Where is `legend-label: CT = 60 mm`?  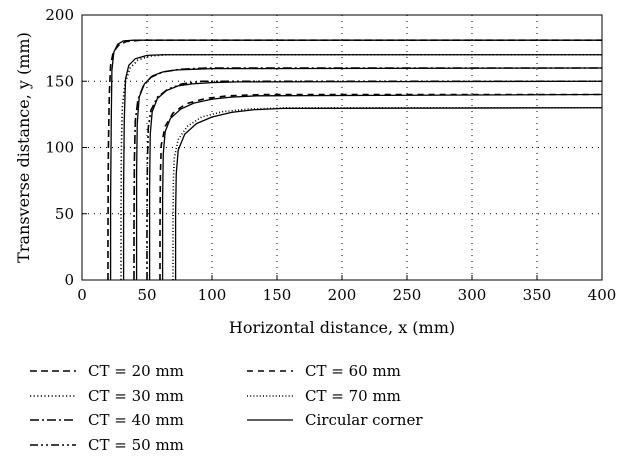 legend-label: CT = 60 mm is located at coordinates (353, 371).